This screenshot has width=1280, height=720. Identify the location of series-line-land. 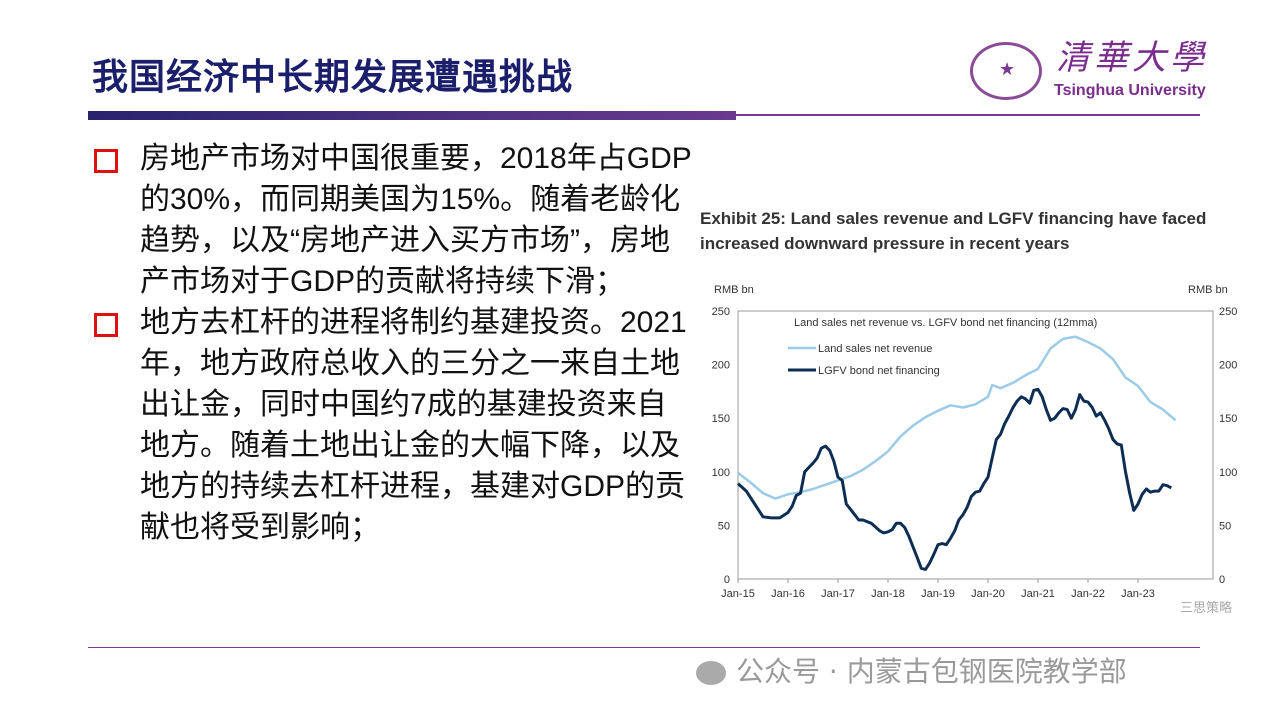
(957, 417).